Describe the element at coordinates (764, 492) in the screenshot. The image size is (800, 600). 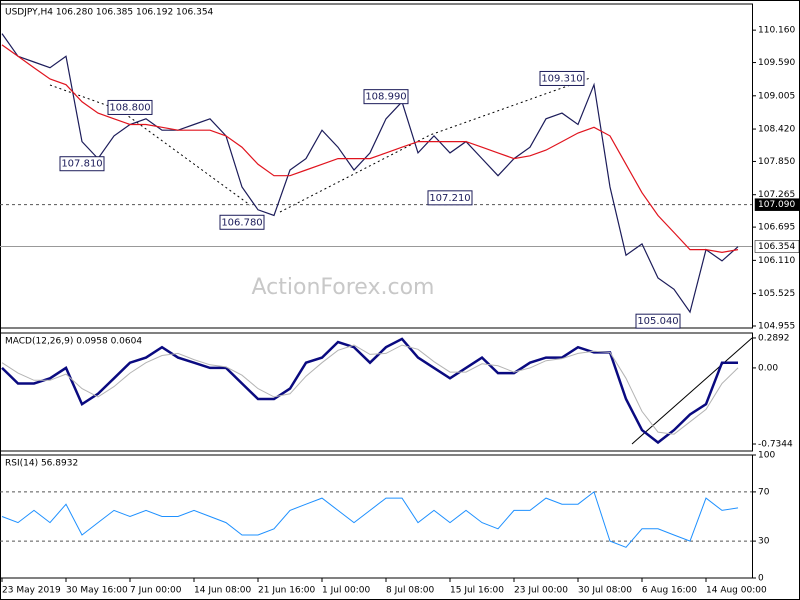
I see `y-tick-label: 70` at that location.